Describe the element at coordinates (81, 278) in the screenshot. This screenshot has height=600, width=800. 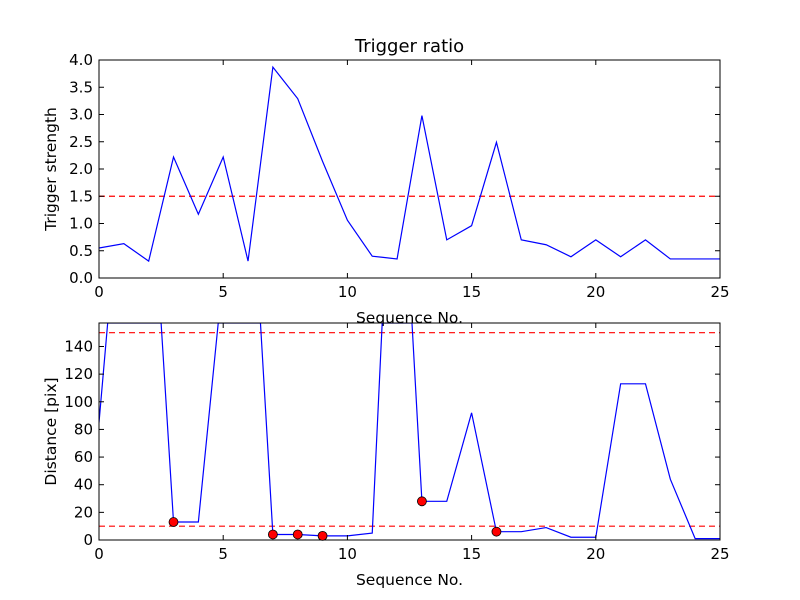
I see `y-tick-label: 0.0` at that location.